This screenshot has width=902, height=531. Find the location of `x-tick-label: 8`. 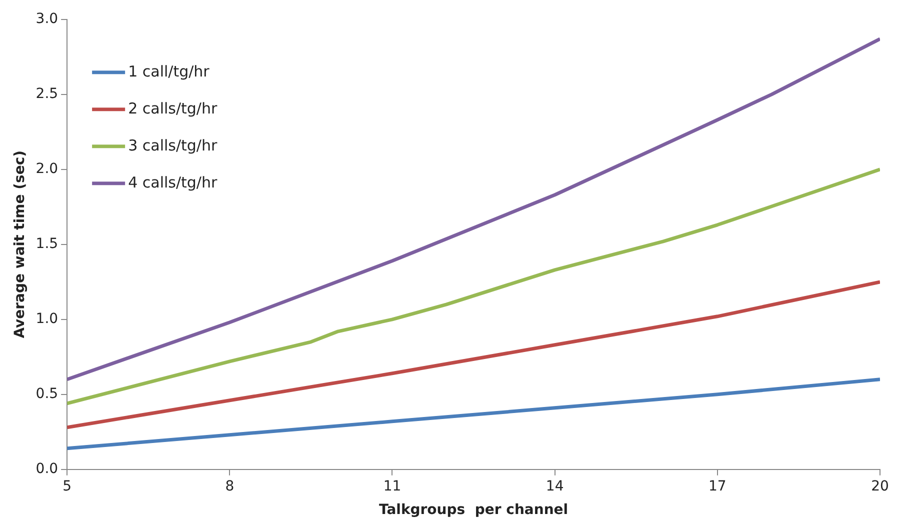

x-tick-label: 8 is located at coordinates (229, 486).